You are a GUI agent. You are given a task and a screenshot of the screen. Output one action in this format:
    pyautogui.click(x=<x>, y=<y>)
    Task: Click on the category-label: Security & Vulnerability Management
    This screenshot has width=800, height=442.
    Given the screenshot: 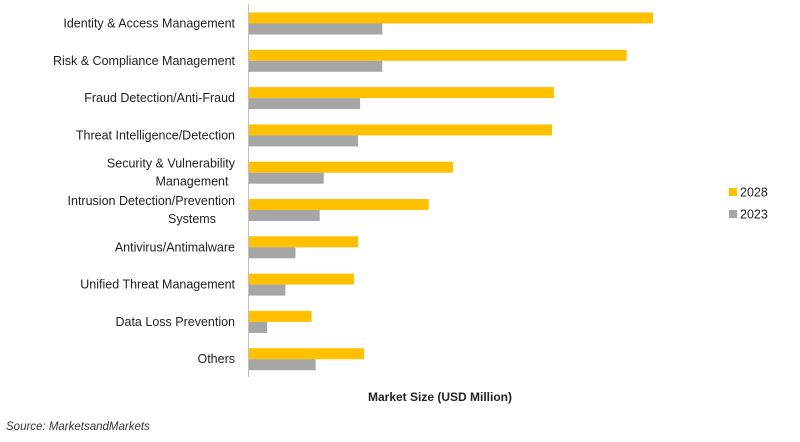 What is the action you would take?
    pyautogui.click(x=171, y=173)
    